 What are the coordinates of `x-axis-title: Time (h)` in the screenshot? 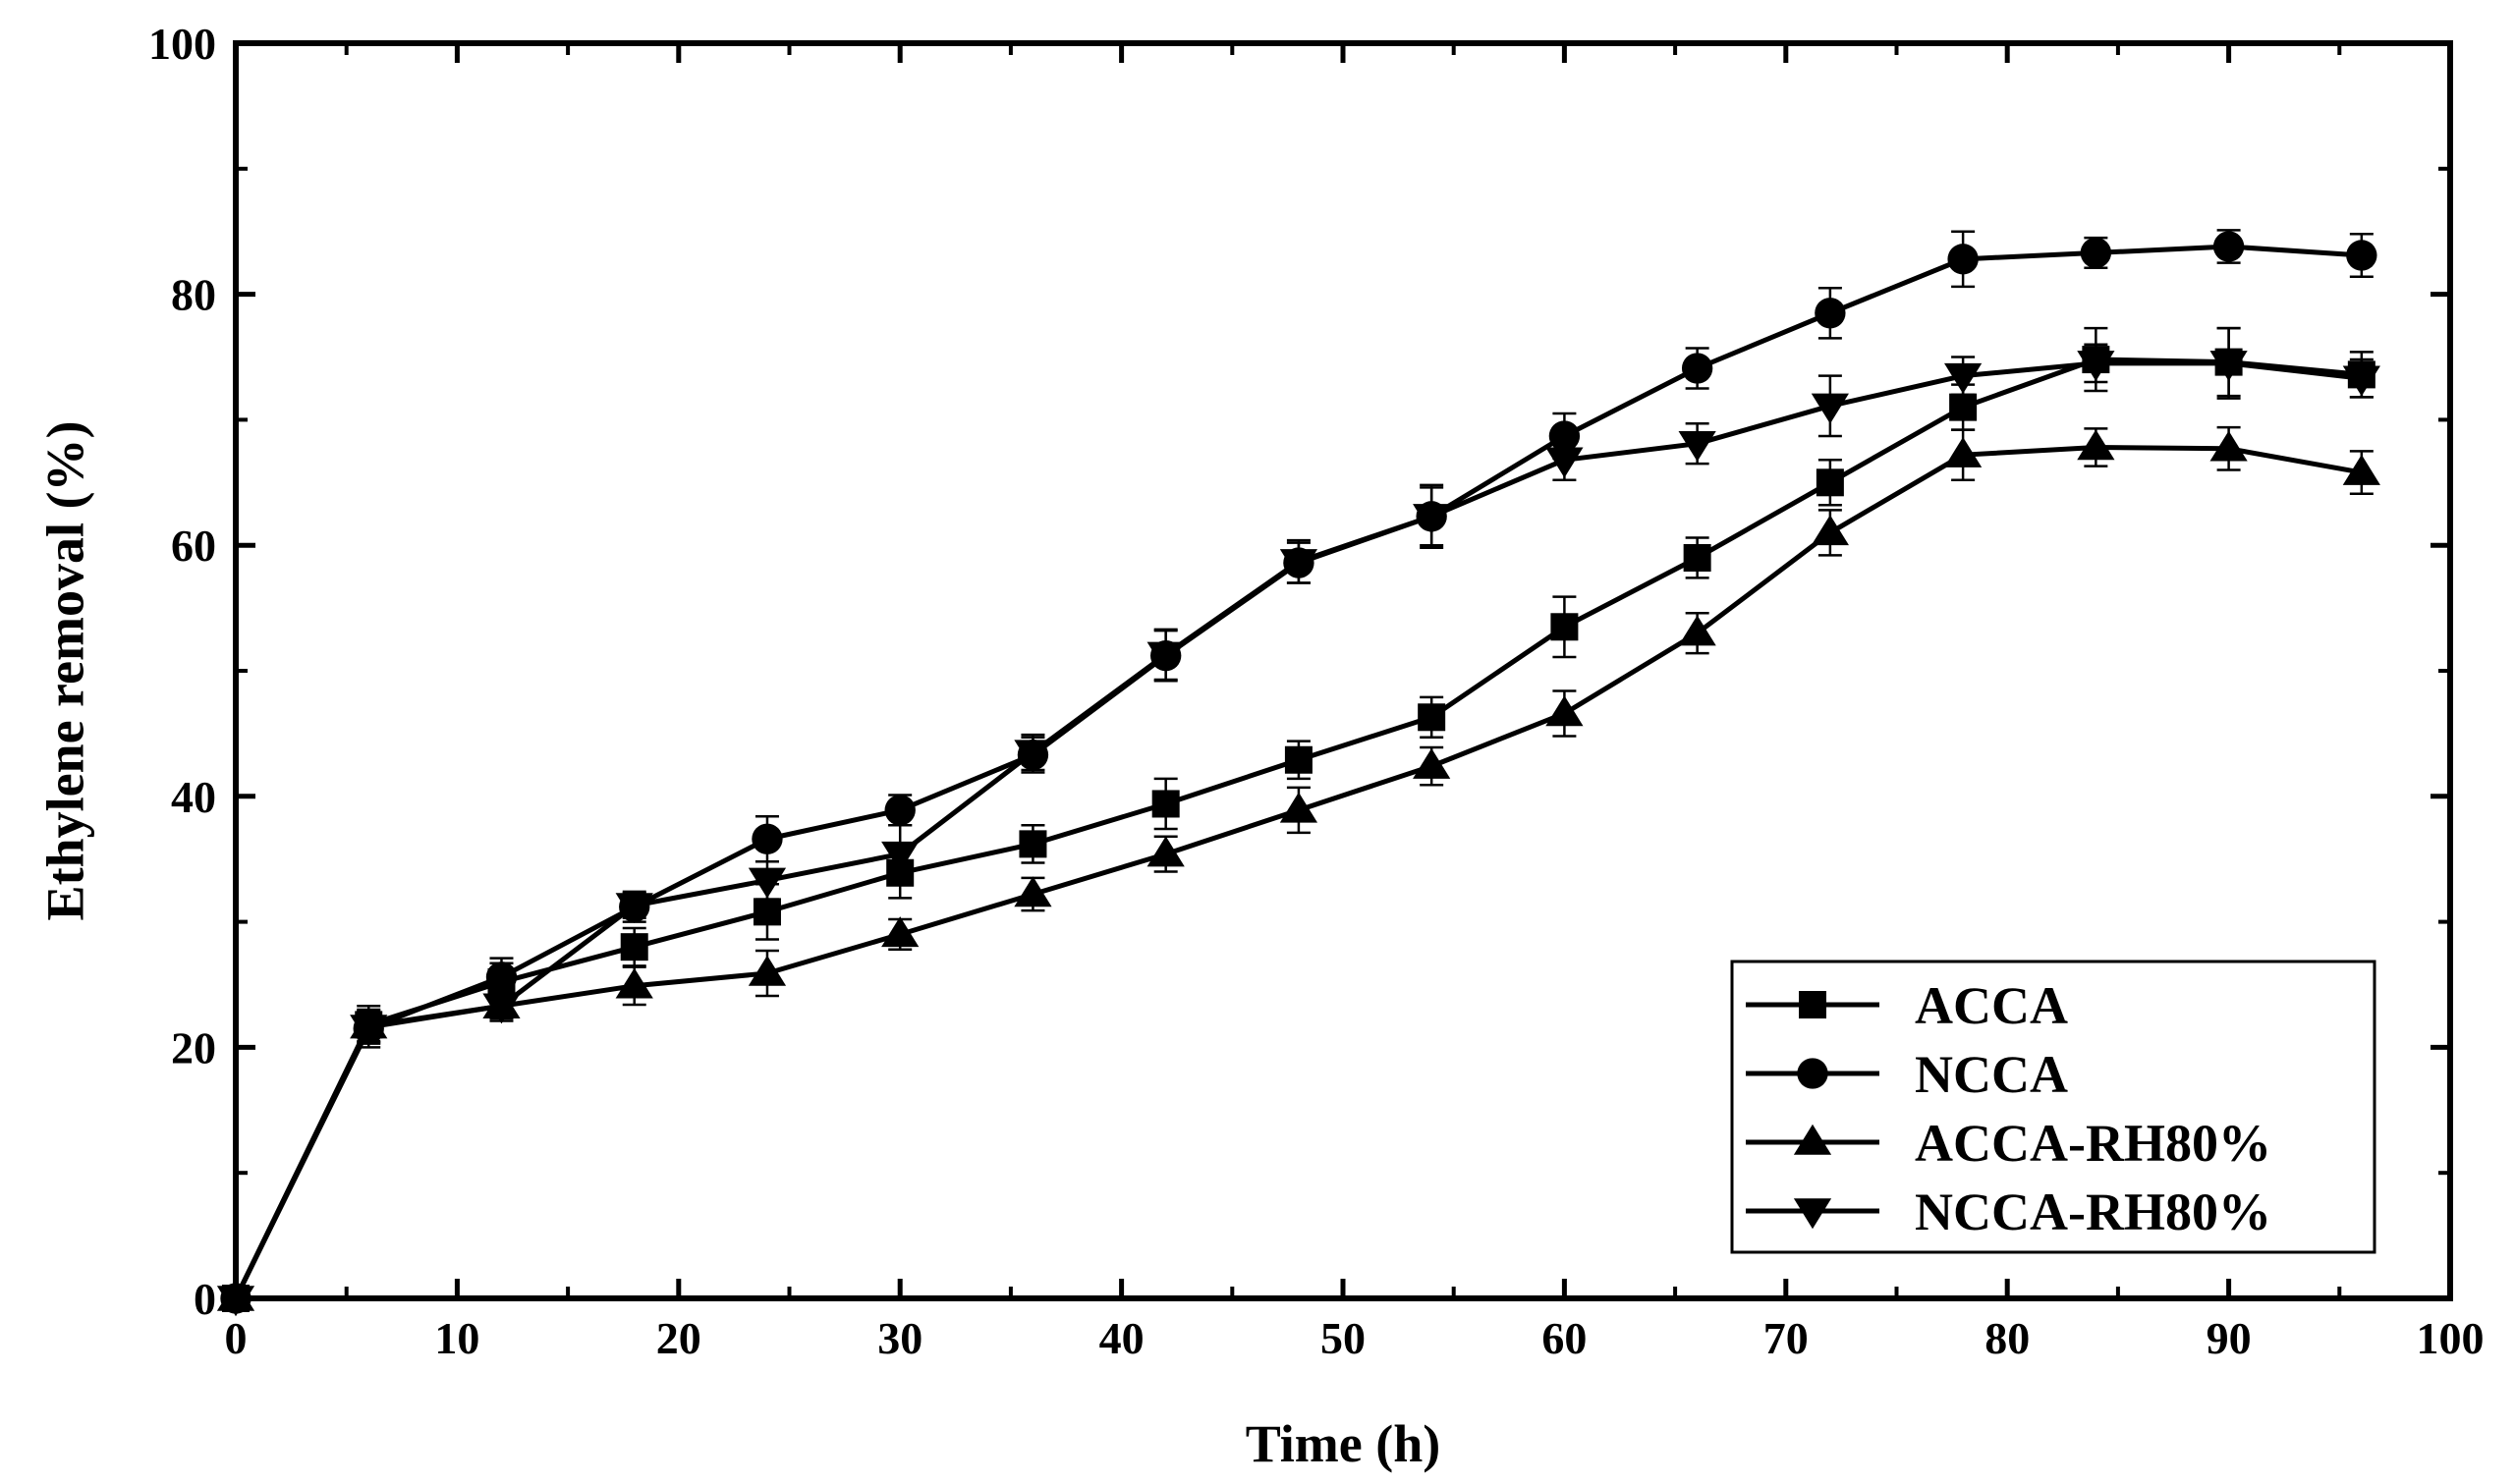 It's located at (1343, 1443).